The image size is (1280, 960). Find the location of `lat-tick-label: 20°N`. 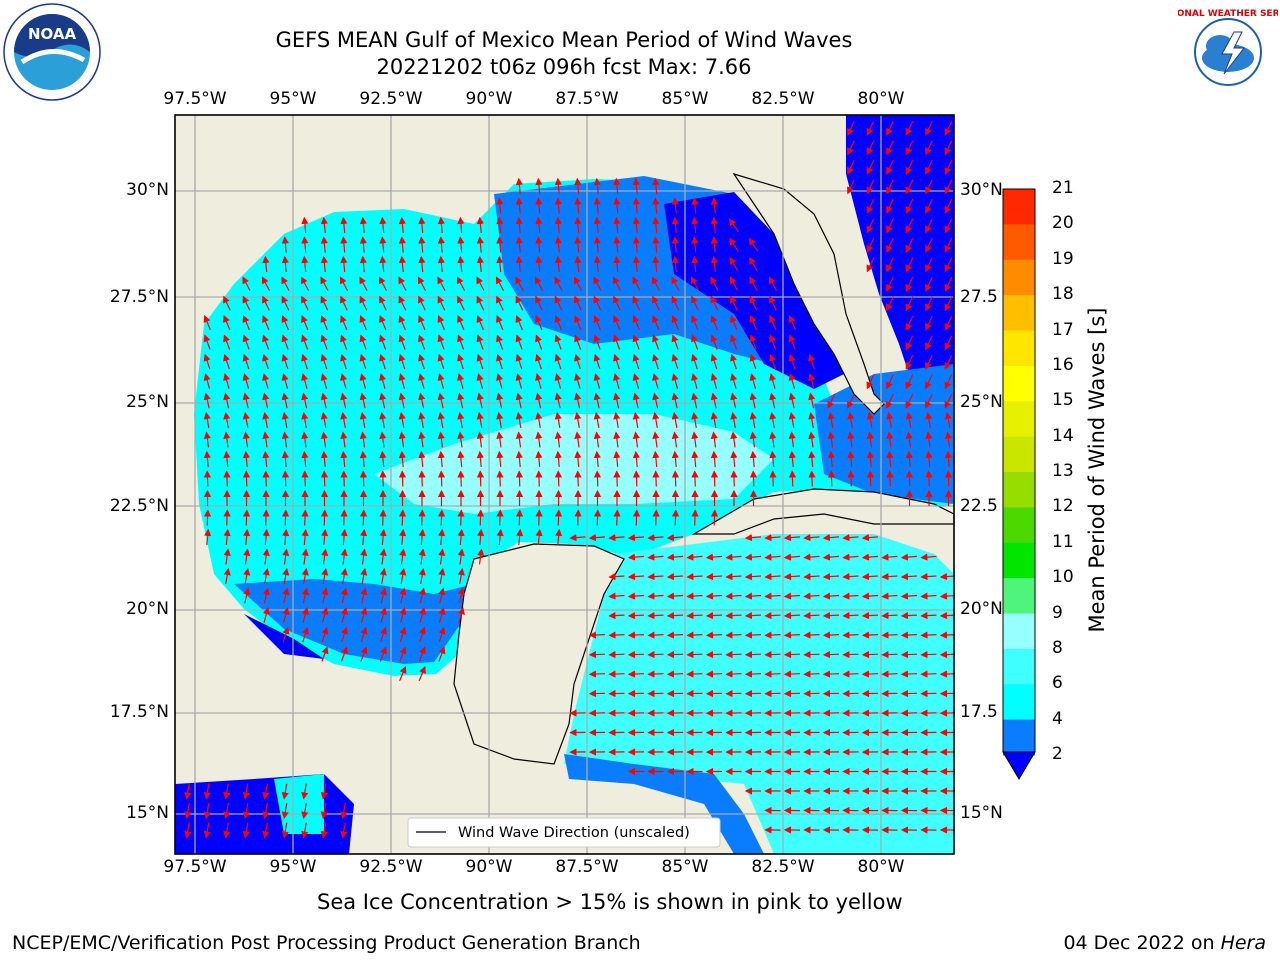

lat-tick-label: 20°N is located at coordinates (981, 609).